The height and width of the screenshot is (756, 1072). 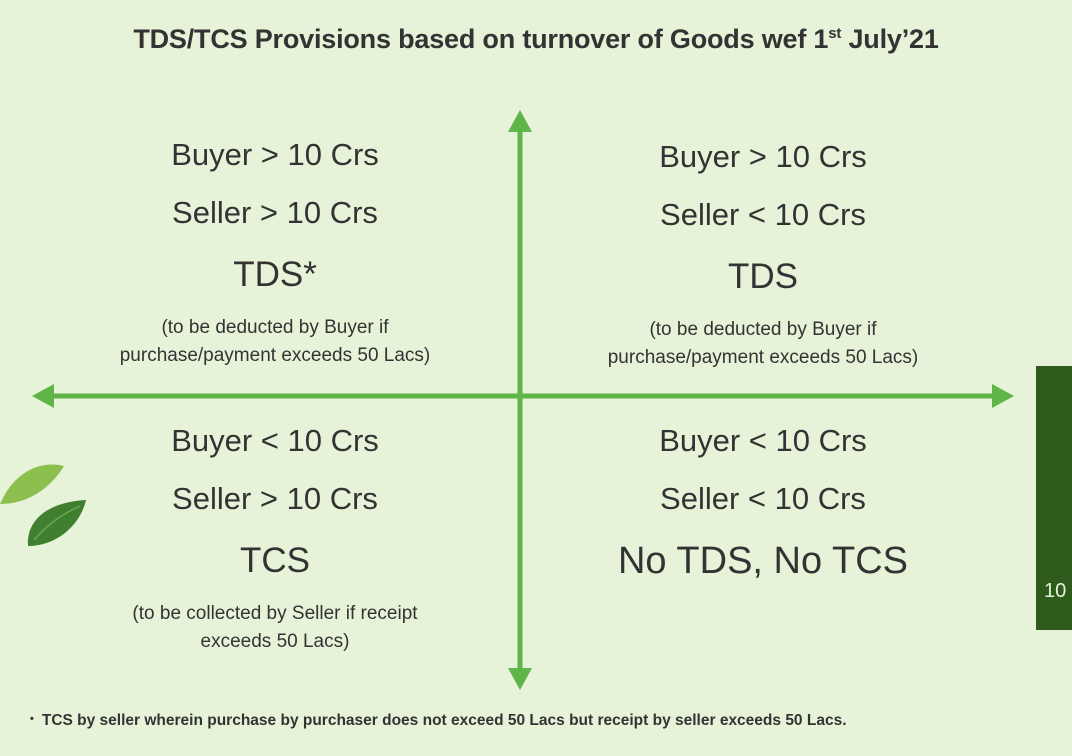 What do you see at coordinates (32, 484) in the screenshot?
I see `light-leaf-icon` at bounding box center [32, 484].